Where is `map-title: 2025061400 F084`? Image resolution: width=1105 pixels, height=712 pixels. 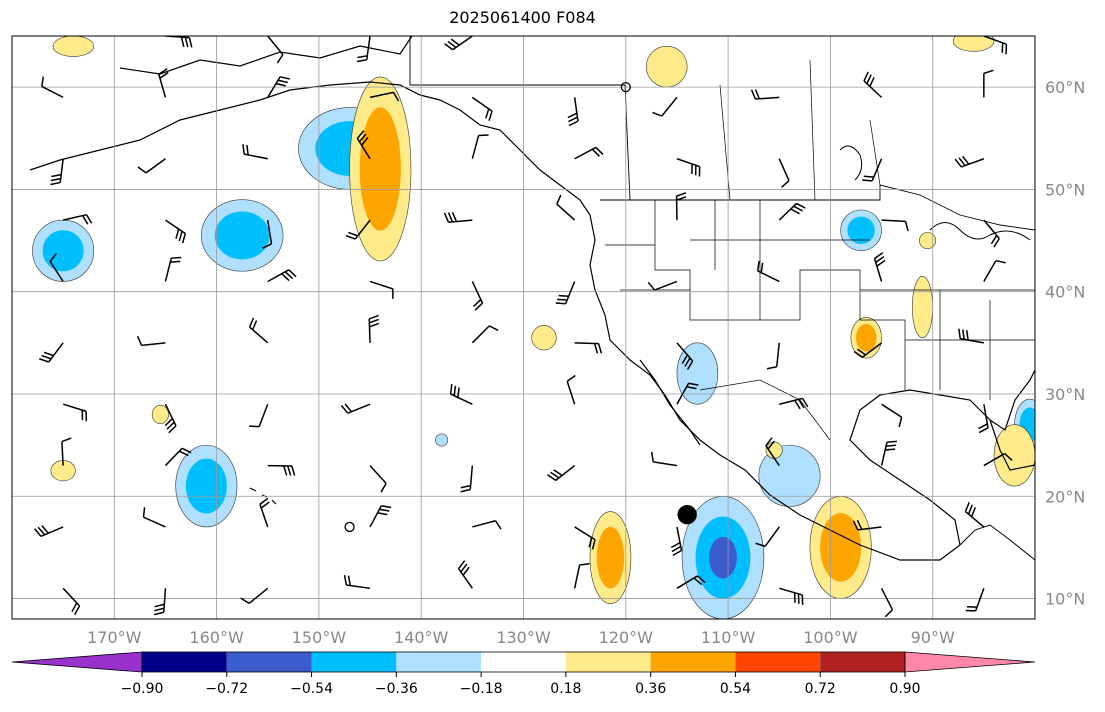 map-title: 2025061400 F084 is located at coordinates (522, 17).